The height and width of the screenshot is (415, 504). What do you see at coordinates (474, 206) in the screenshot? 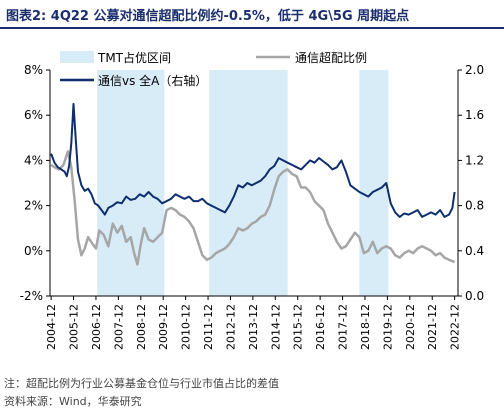
I see `right-tick-label: 0.8` at bounding box center [474, 206].